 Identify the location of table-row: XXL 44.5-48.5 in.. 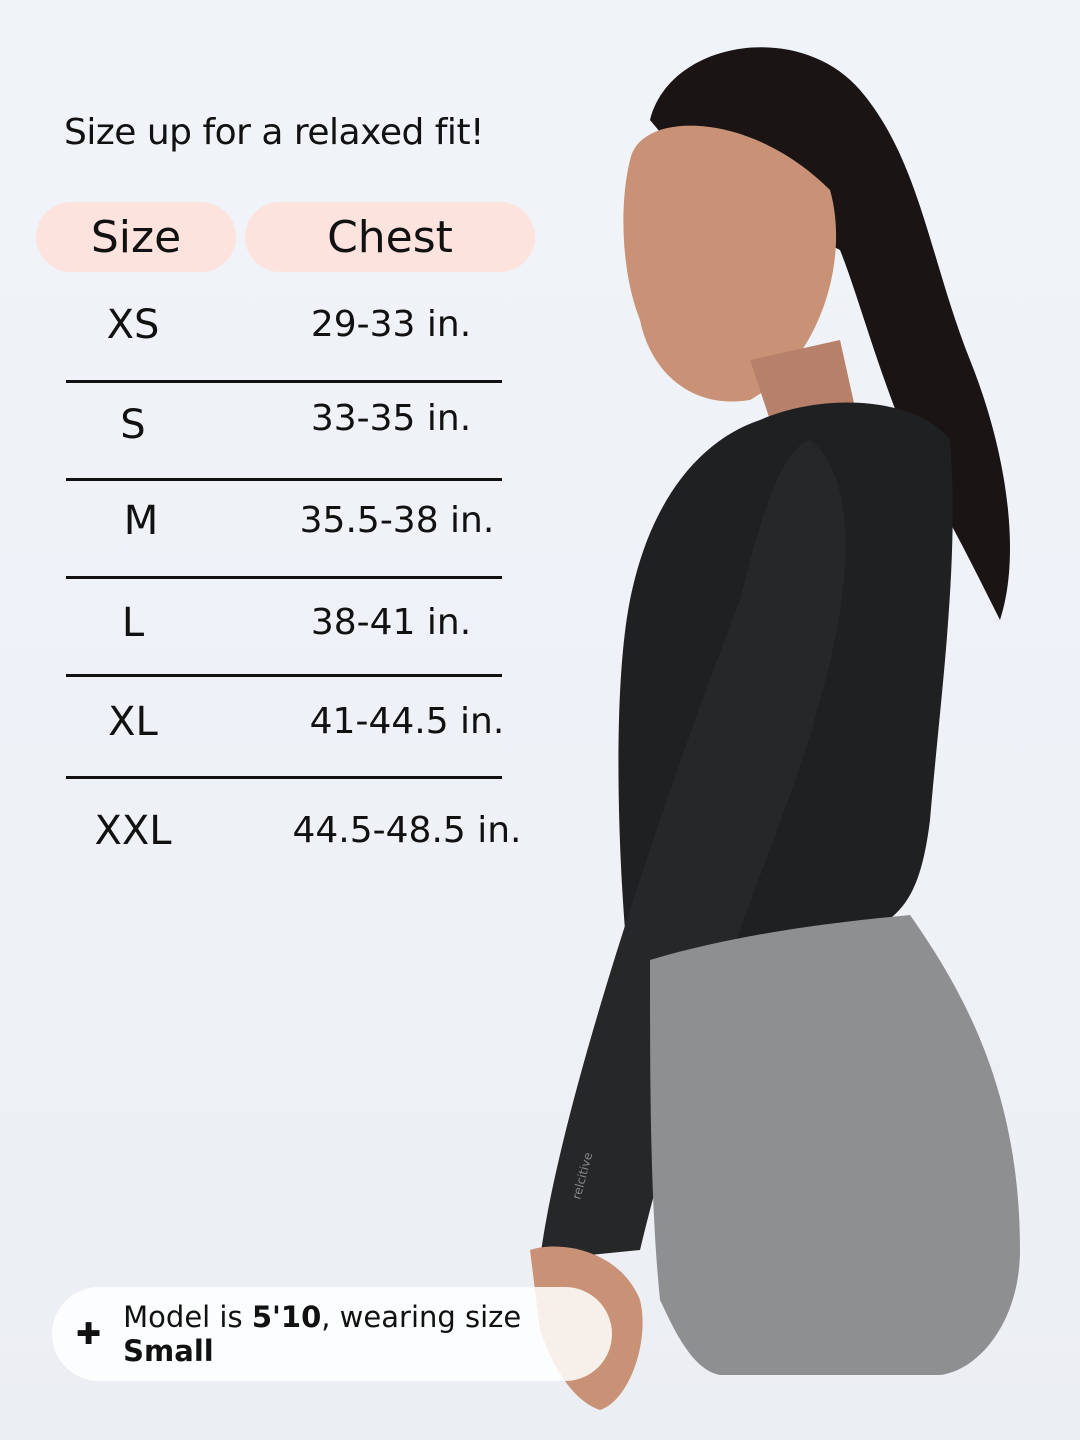
(293, 836).